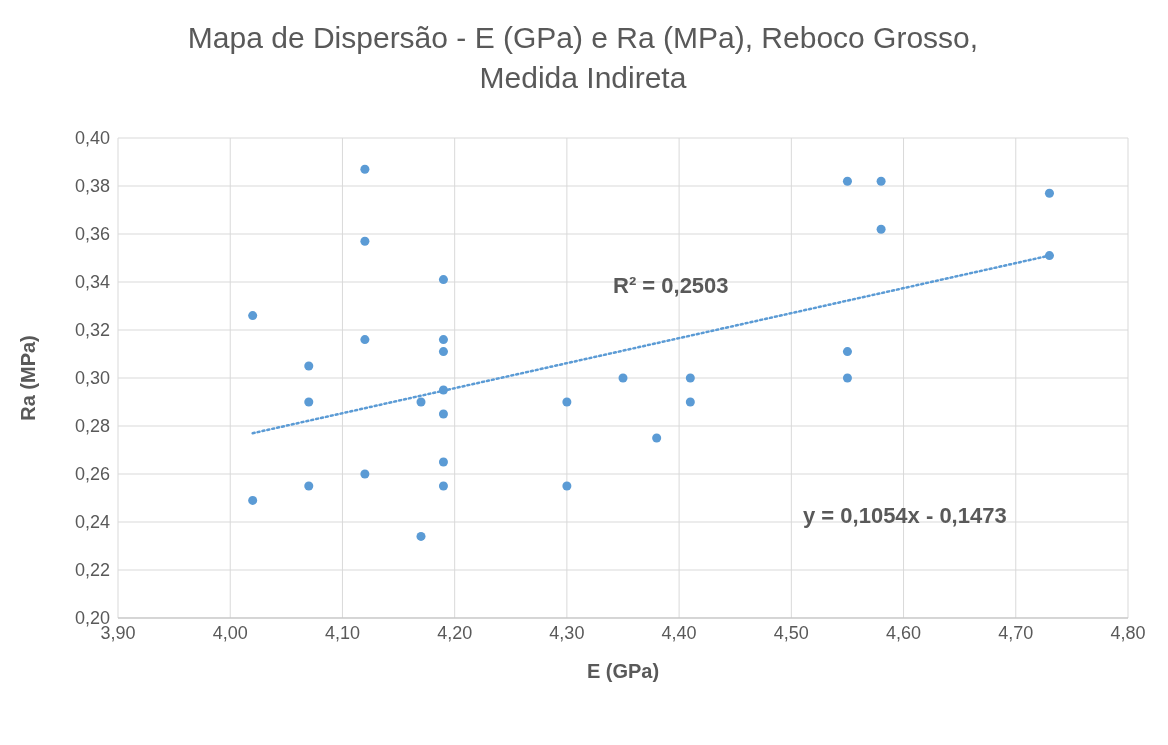 The height and width of the screenshot is (745, 1168). I want to click on x-tick-label: 4,50, so click(791, 632).